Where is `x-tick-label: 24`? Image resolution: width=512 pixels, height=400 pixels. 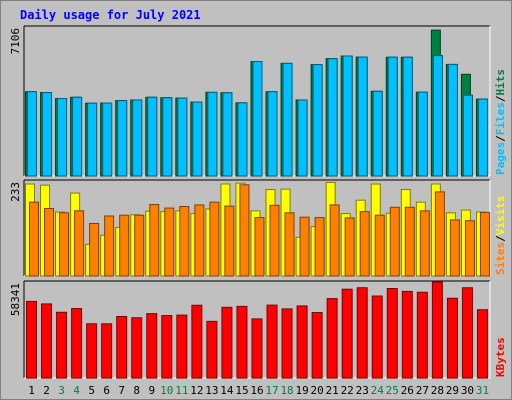 x-tick-label: 24 is located at coordinates (378, 390).